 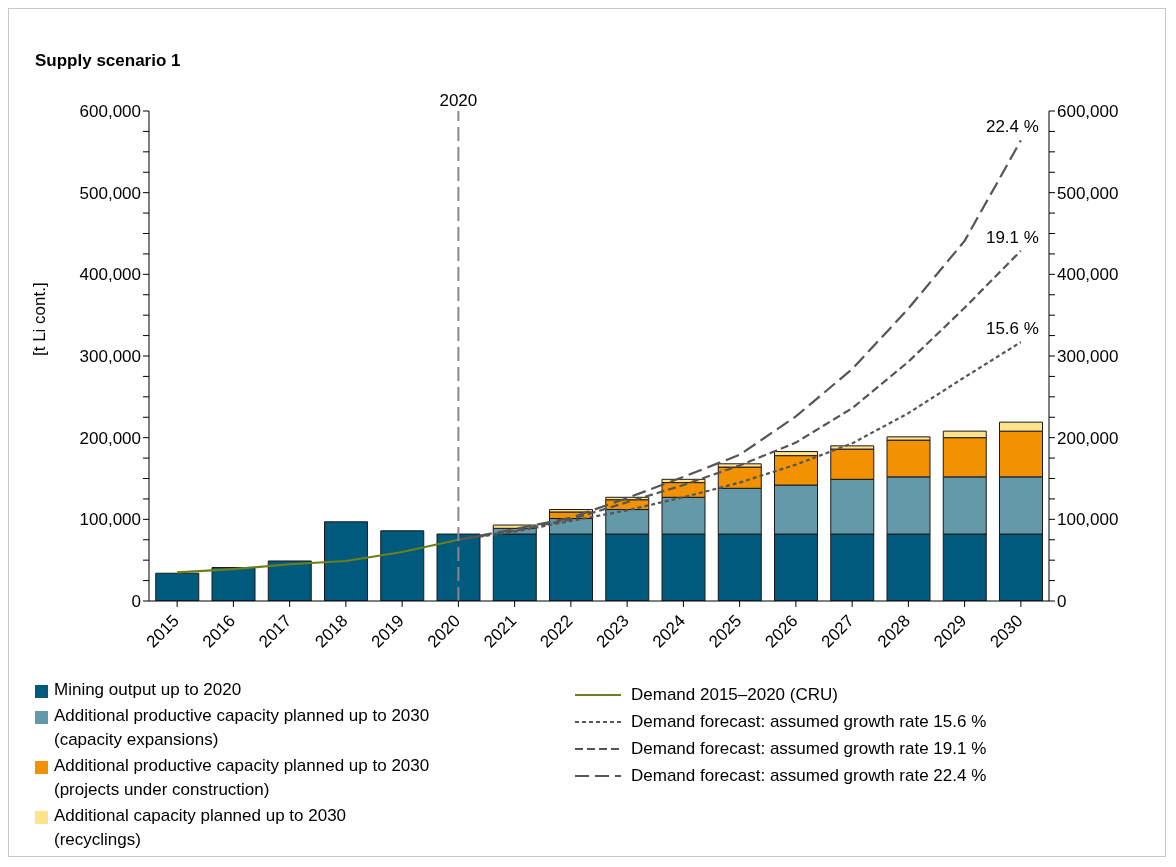 What do you see at coordinates (201, 828) in the screenshot?
I see `legend-label: Additional capacity planned up to 2030 (recyclings)` at bounding box center [201, 828].